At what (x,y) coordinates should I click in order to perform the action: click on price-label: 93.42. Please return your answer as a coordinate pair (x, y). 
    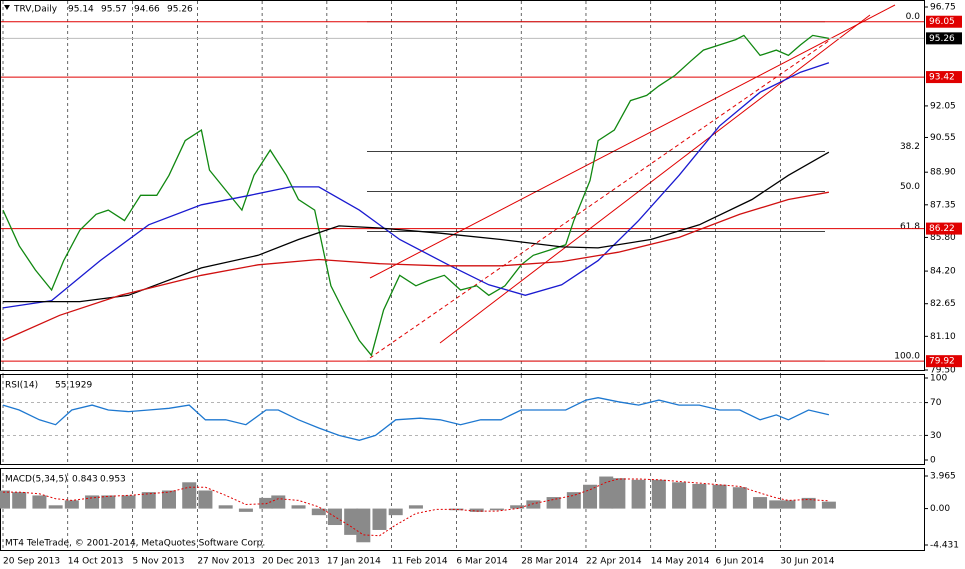
    Looking at the image, I should click on (942, 78).